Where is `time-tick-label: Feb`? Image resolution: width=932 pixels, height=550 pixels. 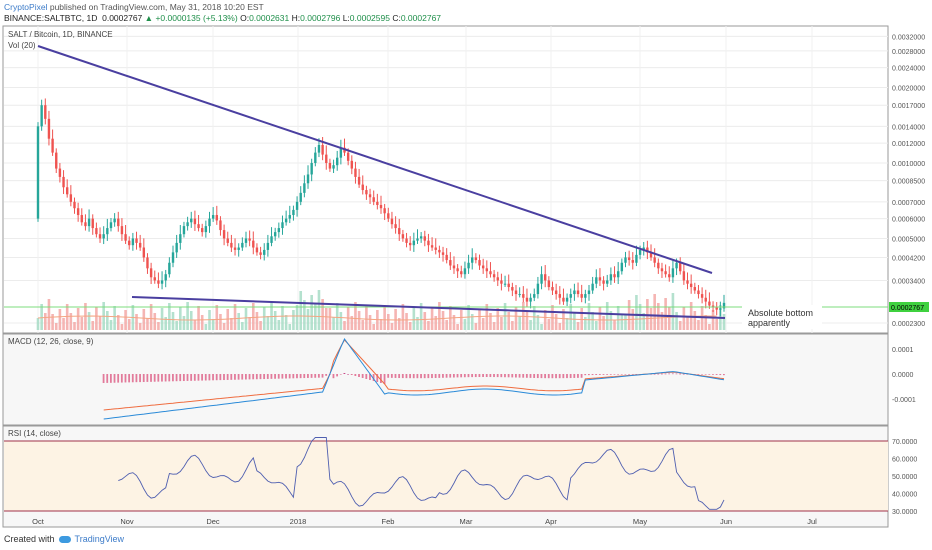
time-tick-label: Feb is located at coordinates (388, 521).